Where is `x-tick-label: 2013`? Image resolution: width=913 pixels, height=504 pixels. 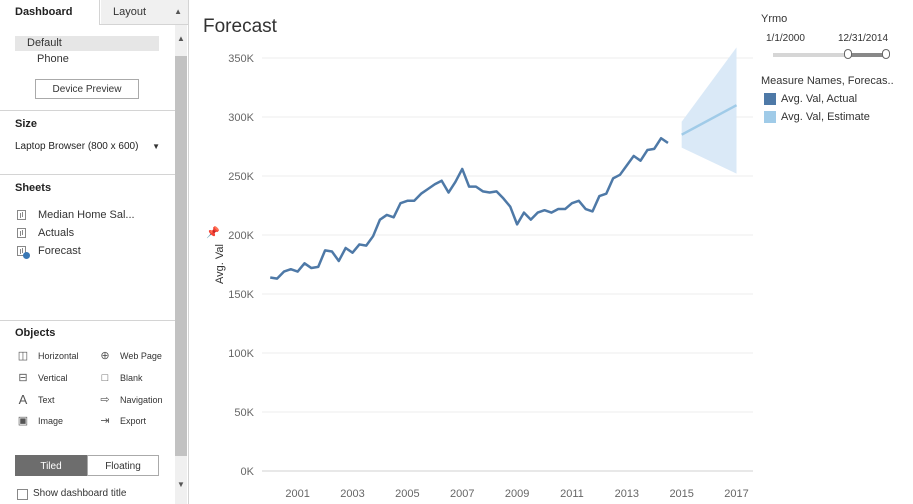 x-tick-label: 2013 is located at coordinates (627, 494).